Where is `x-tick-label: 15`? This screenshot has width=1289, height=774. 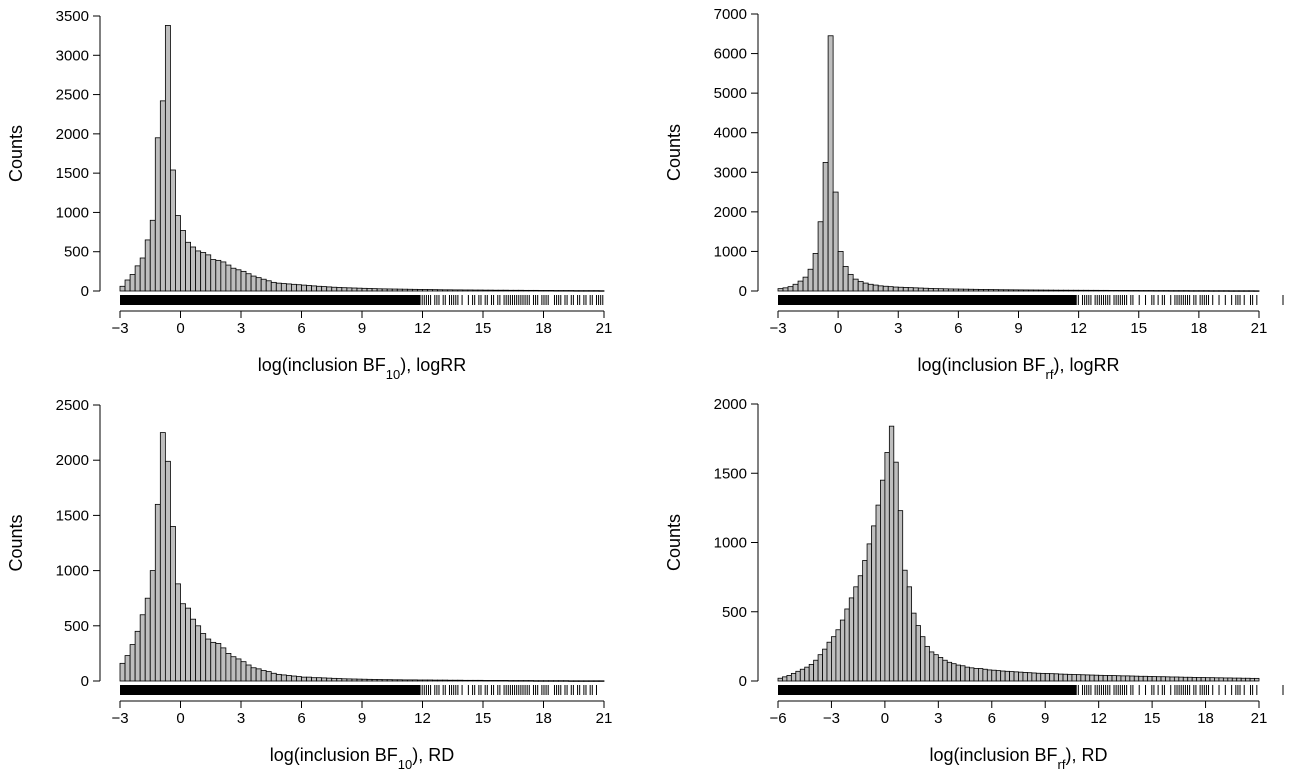 x-tick-label: 15 is located at coordinates (1152, 718).